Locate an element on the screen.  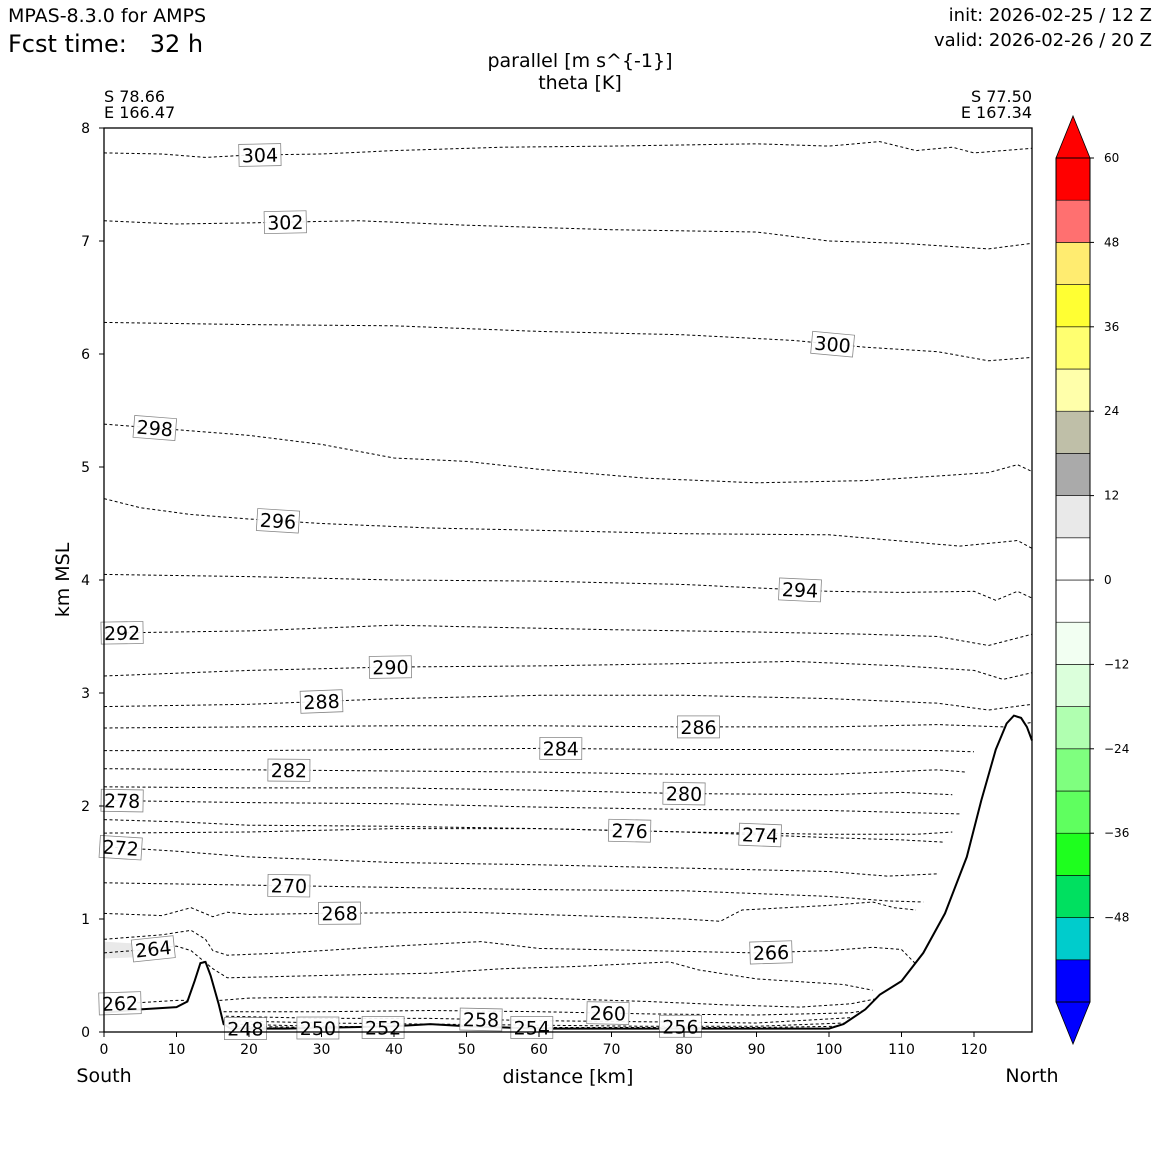
right-endpoint-lon: E 167.34 is located at coordinates (996, 112).